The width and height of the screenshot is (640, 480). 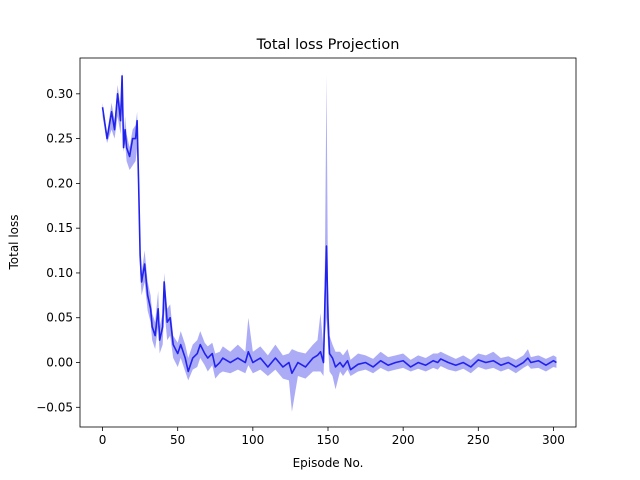 I want to click on x-tick-label: 250, so click(x=478, y=440).